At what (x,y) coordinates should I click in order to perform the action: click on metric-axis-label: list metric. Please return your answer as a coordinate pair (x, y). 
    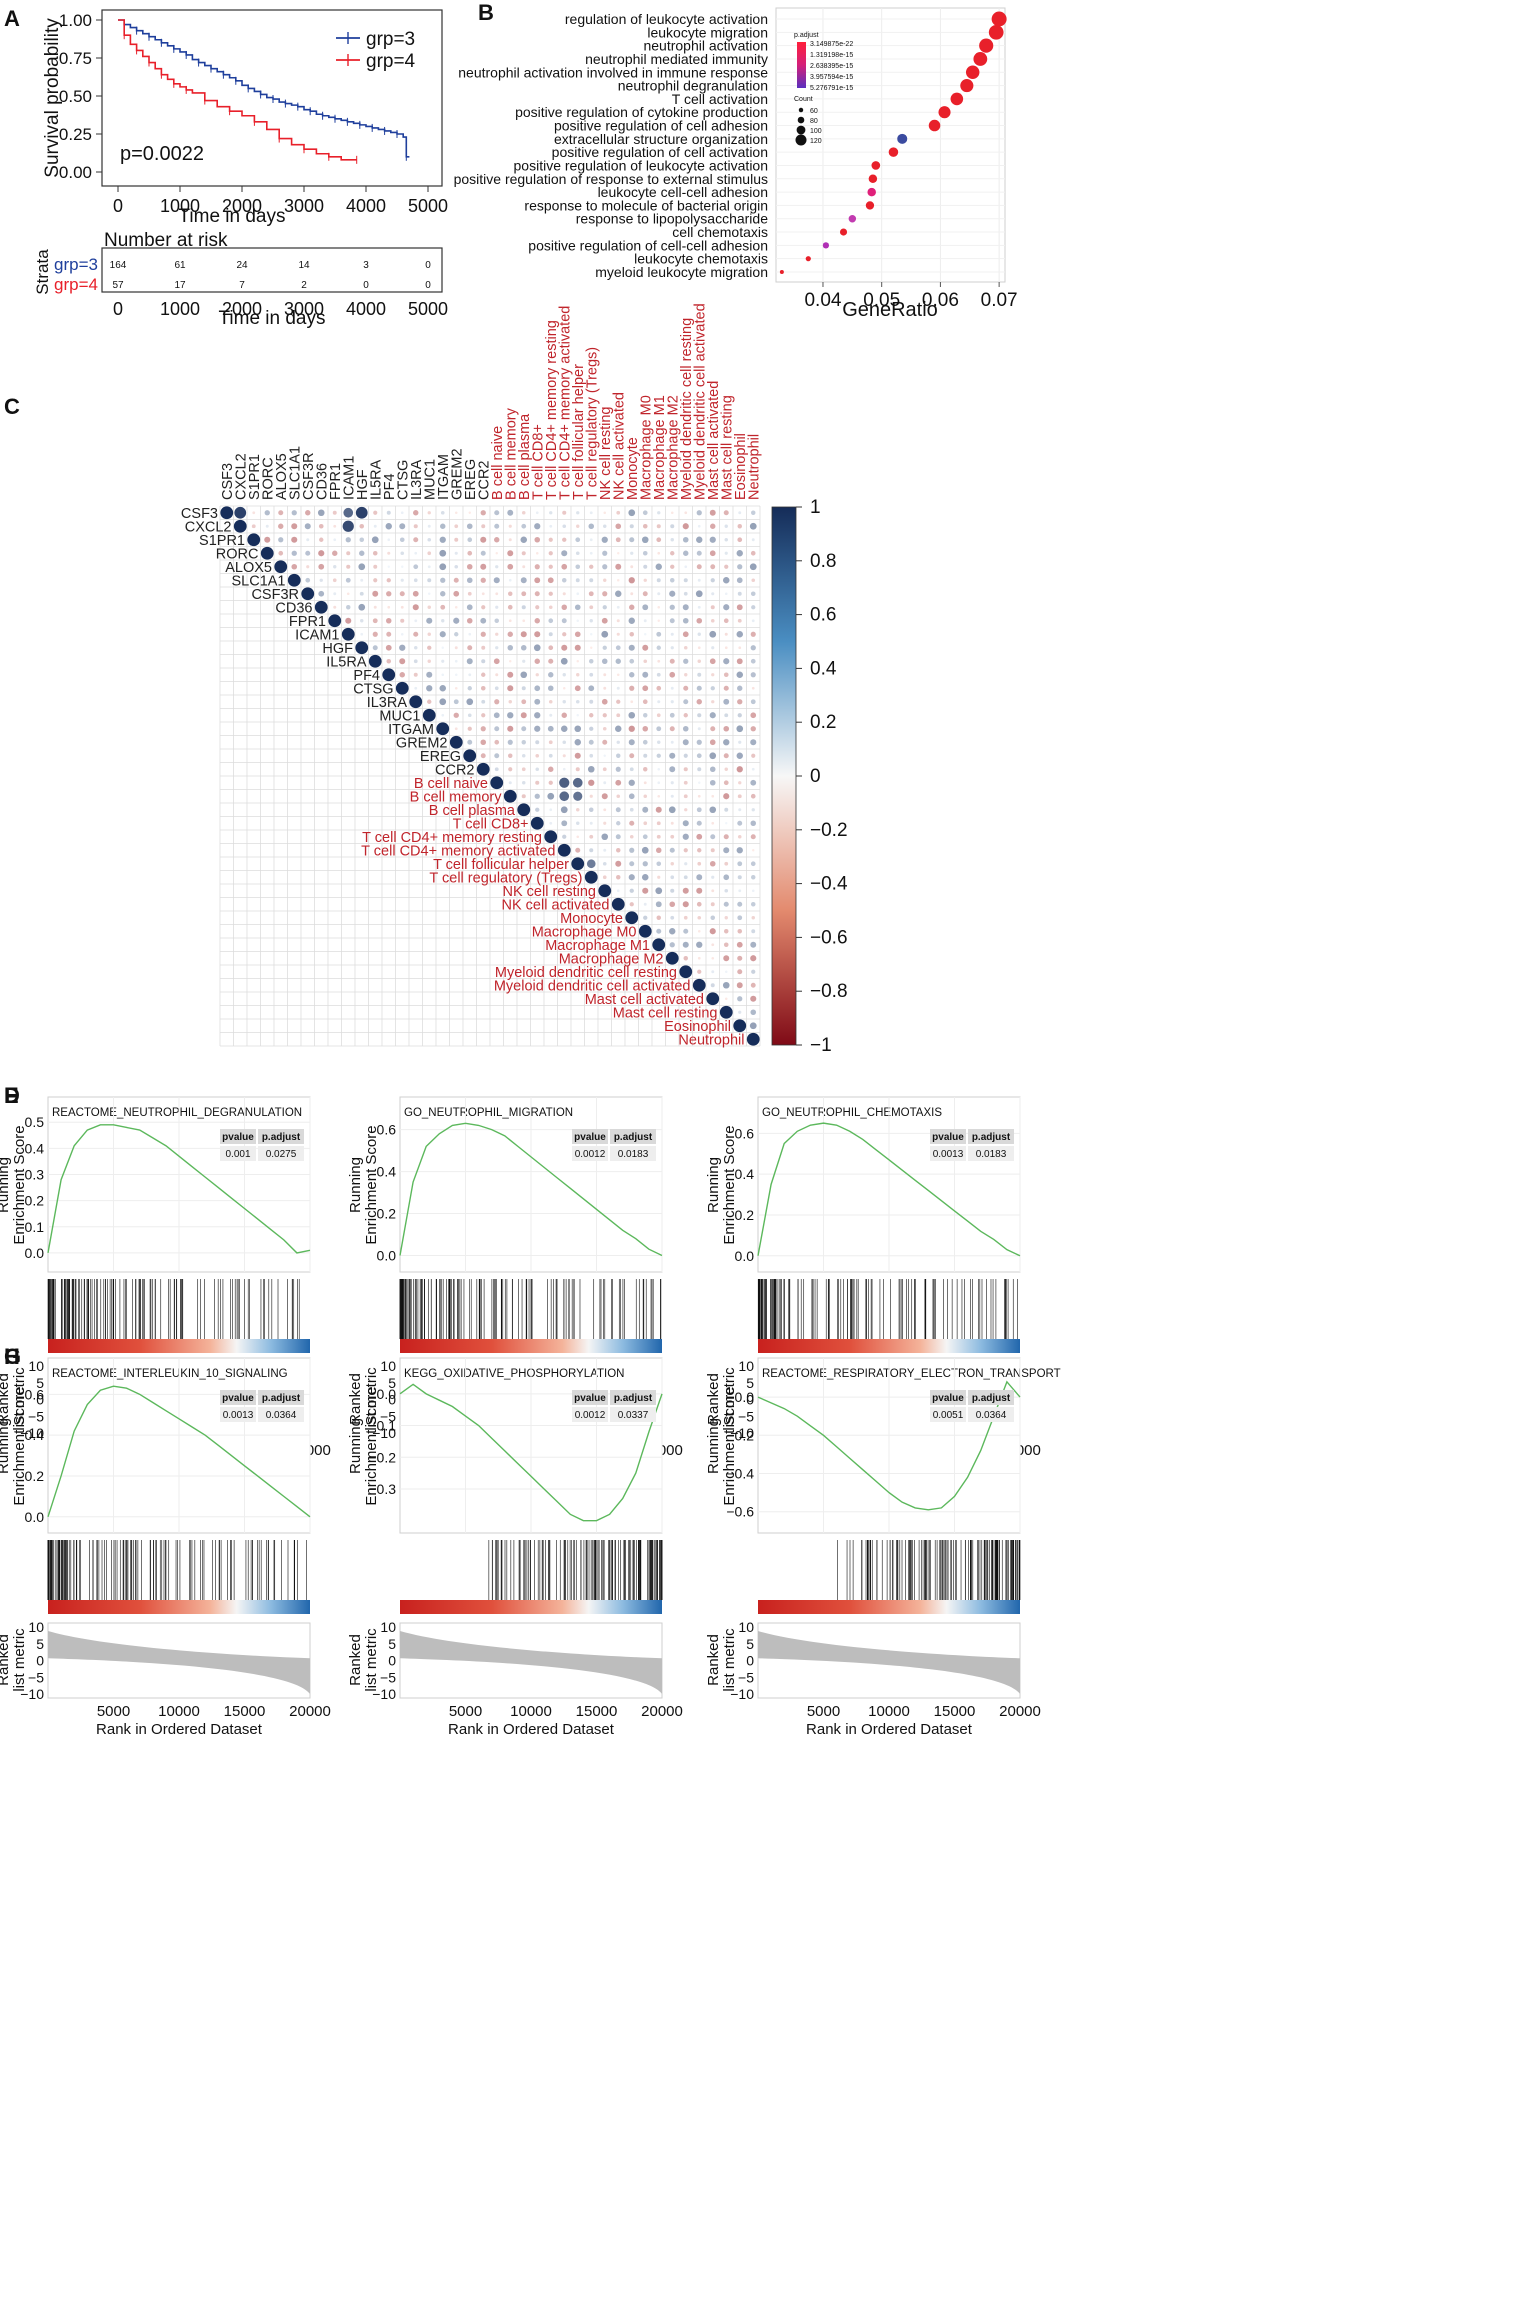
    Looking at the image, I should click on (19, 1399).